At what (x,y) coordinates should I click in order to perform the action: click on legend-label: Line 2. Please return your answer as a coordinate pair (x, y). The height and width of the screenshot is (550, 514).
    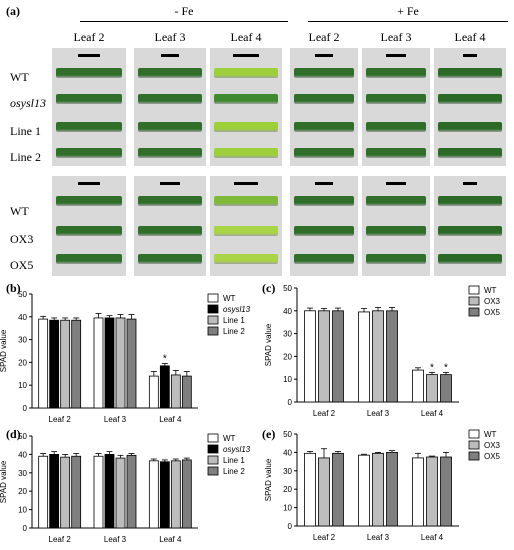
    Looking at the image, I should click on (234, 331).